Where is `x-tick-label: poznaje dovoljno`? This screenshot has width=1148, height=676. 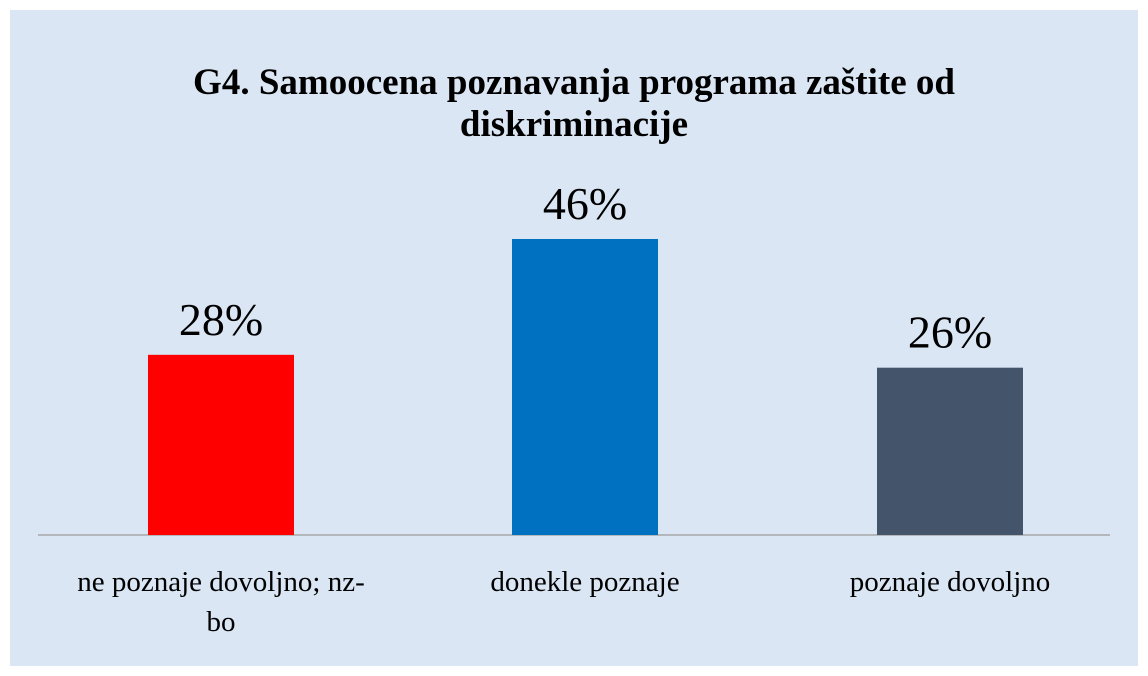 x-tick-label: poznaje dovoljno is located at coordinates (950, 582).